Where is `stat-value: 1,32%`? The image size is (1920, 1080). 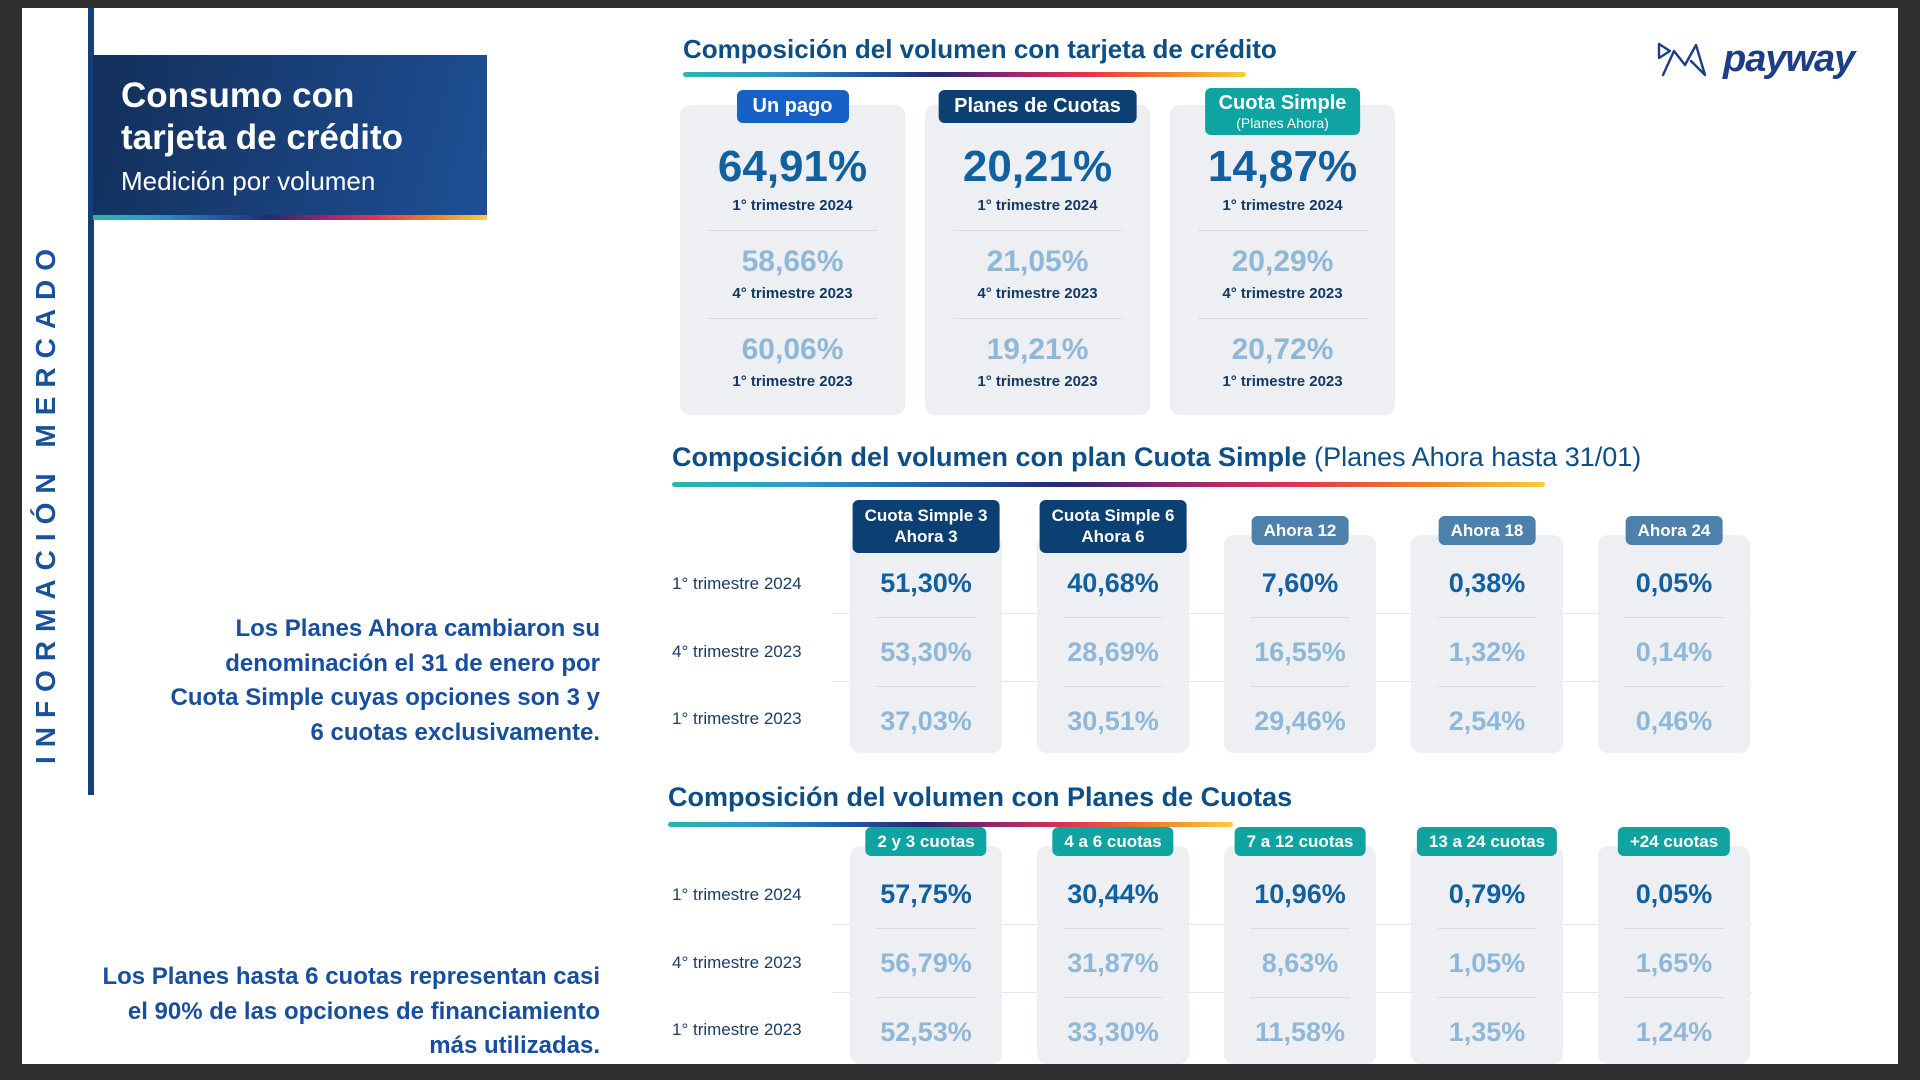 stat-value: 1,32% is located at coordinates (1487, 651).